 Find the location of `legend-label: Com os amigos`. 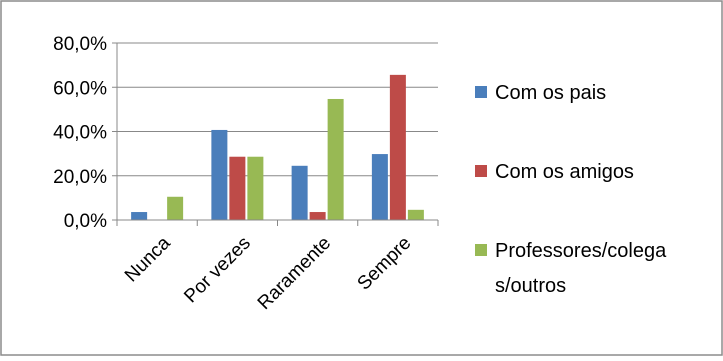

legend-label: Com os amigos is located at coordinates (564, 172).